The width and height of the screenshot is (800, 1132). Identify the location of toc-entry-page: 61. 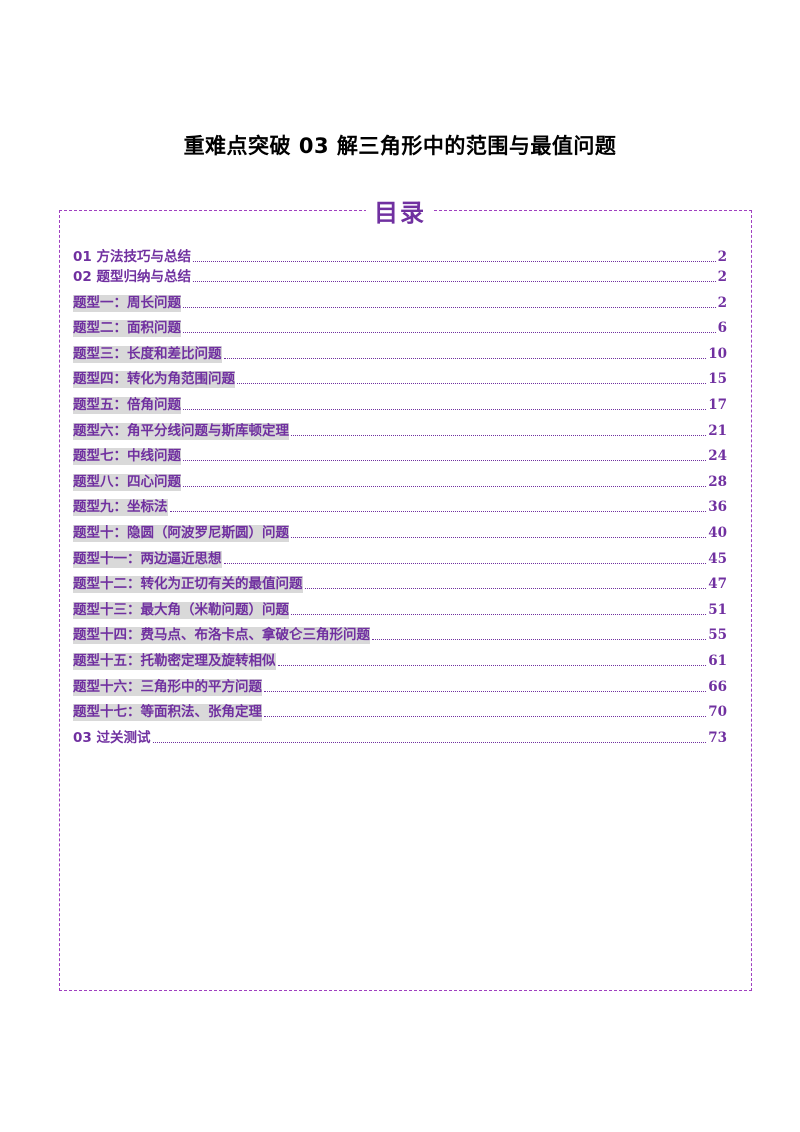
(717, 660).